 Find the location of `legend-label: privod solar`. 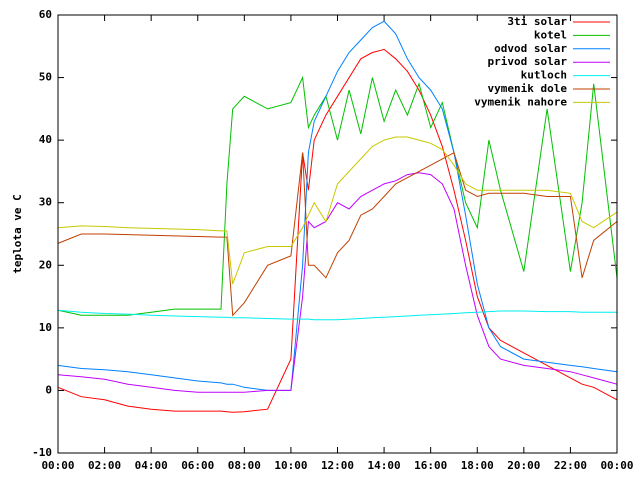

legend-label: privod solar is located at coordinates (528, 61).